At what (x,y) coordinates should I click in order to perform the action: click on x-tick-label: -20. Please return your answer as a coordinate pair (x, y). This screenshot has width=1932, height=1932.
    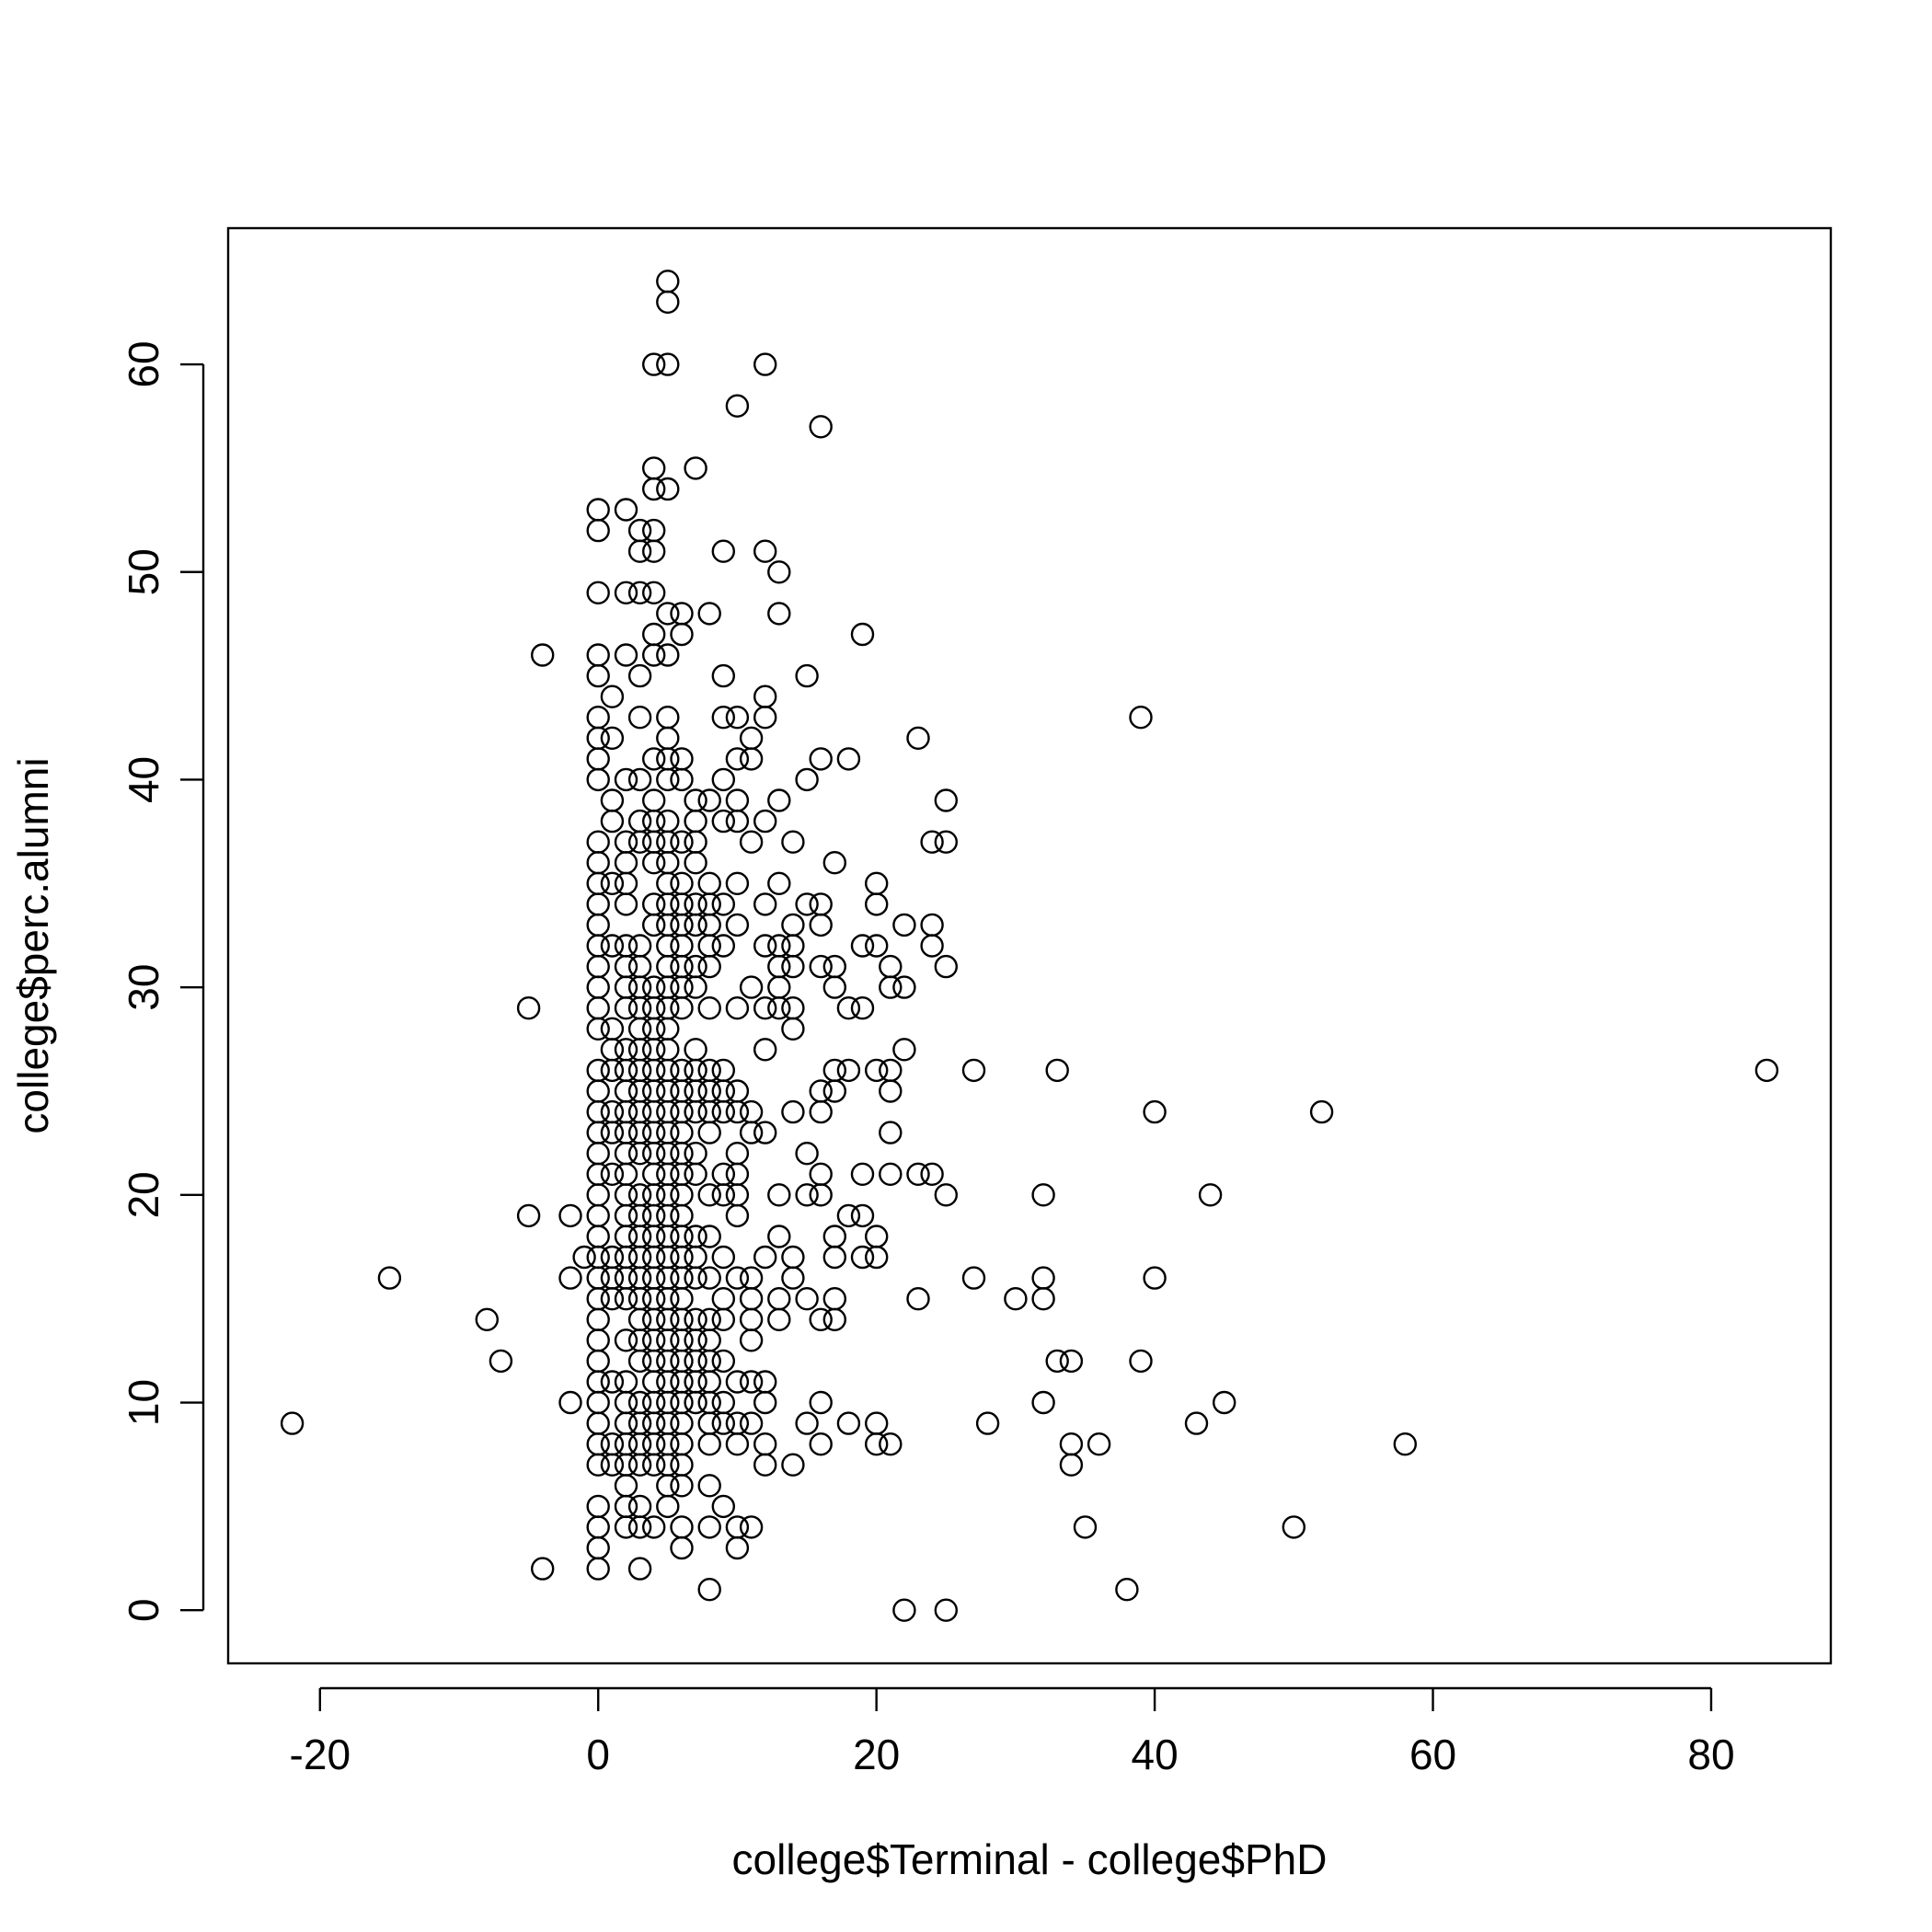
    Looking at the image, I should click on (320, 1754).